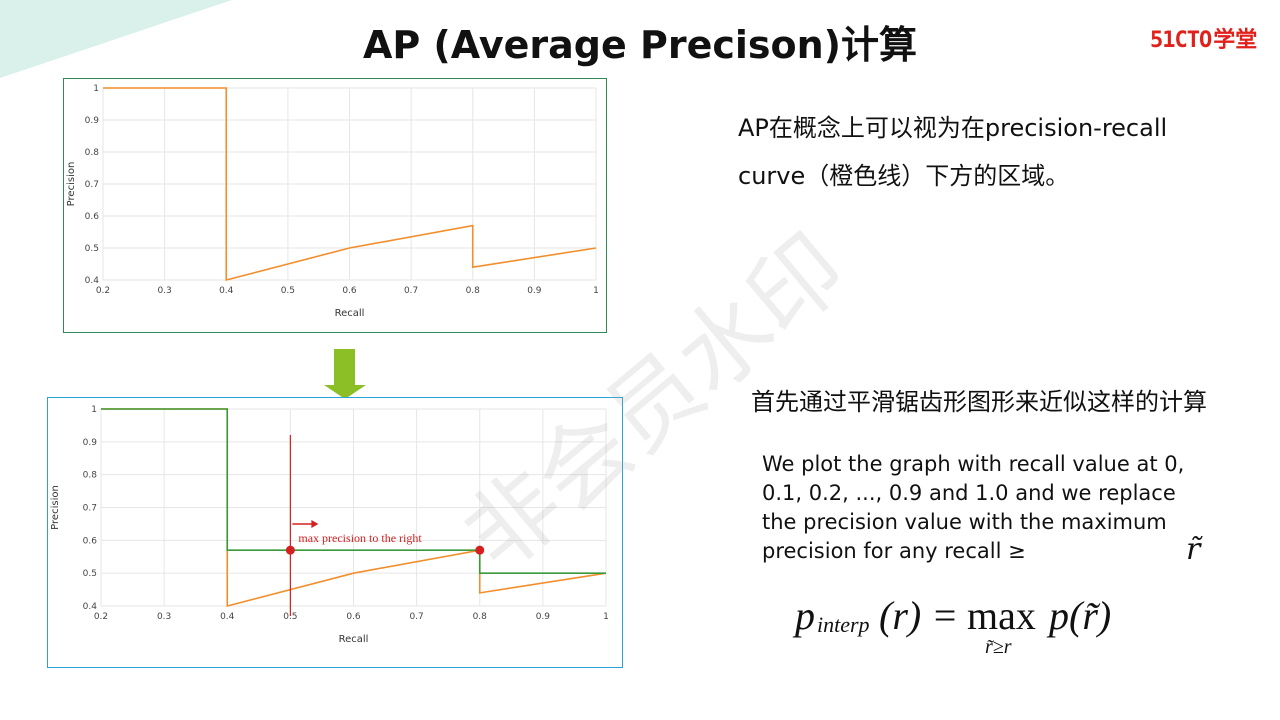  I want to click on interpolation-formula: p interp (r) = max r̃≥r p(r̃), so click(975, 632).